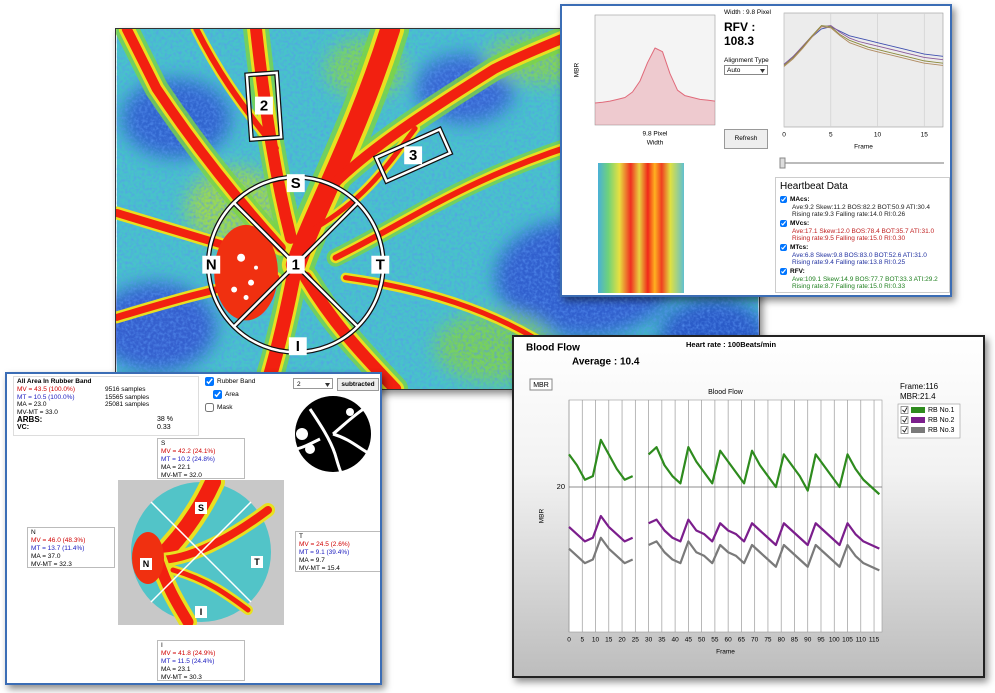 The height and width of the screenshot is (693, 995). What do you see at coordinates (301, 536) in the screenshot?
I see `sector-name: T` at bounding box center [301, 536].